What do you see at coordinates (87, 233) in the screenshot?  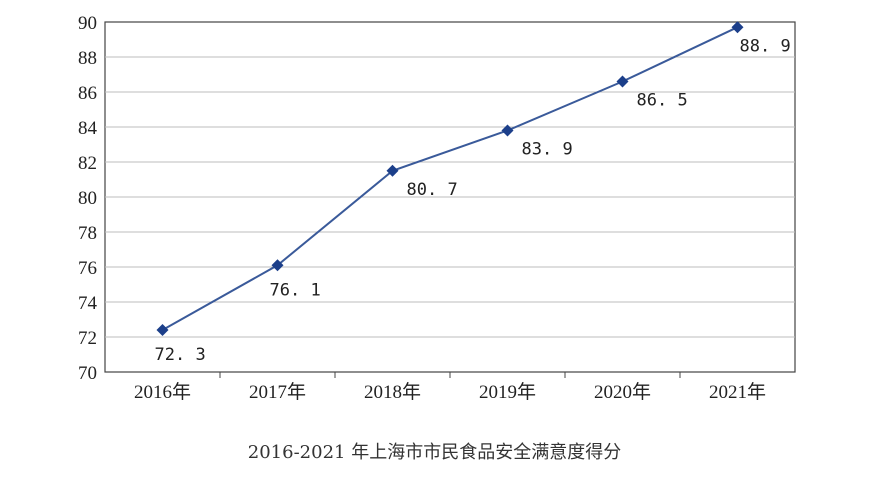 I see `y-tick-label: 78` at bounding box center [87, 233].